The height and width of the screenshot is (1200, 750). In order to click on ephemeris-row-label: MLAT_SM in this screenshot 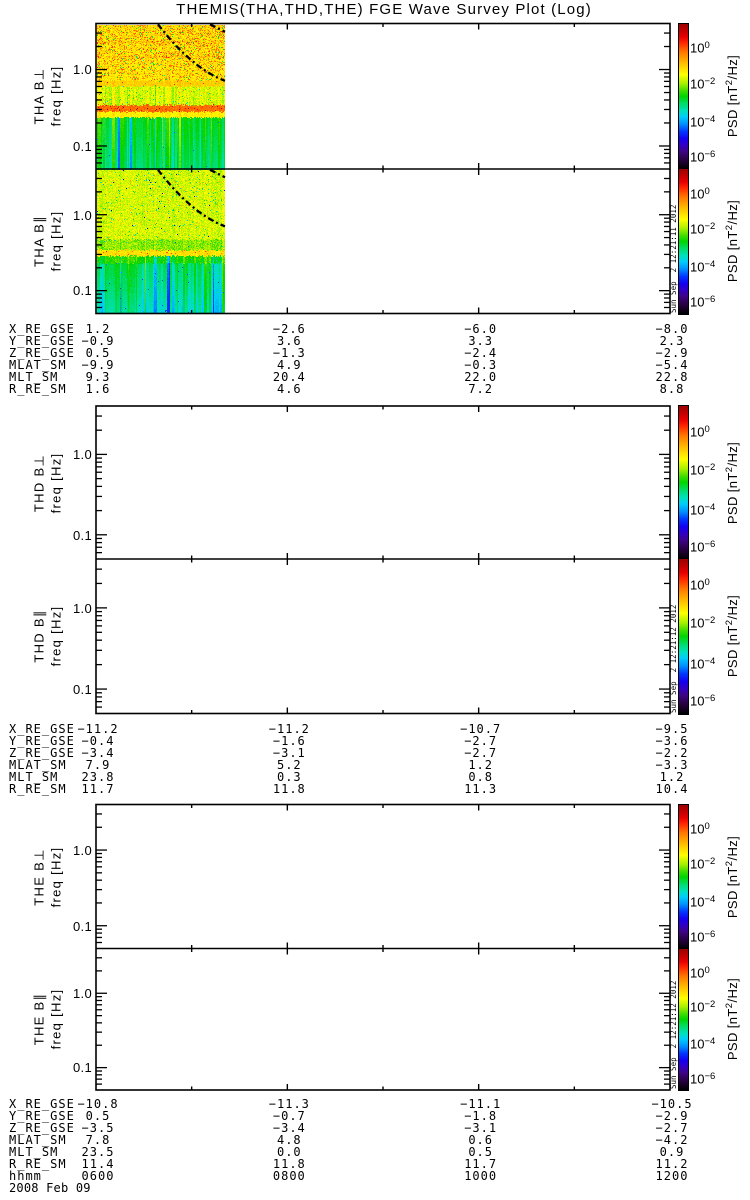, I will do `click(38, 365)`.